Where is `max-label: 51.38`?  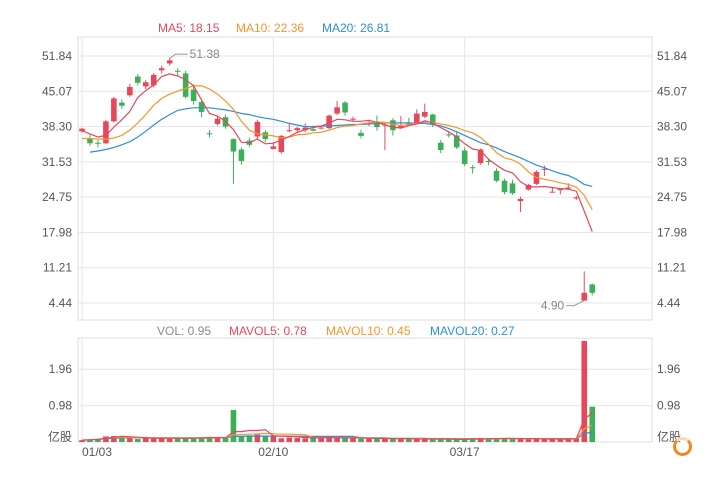 max-label: 51.38 is located at coordinates (205, 54).